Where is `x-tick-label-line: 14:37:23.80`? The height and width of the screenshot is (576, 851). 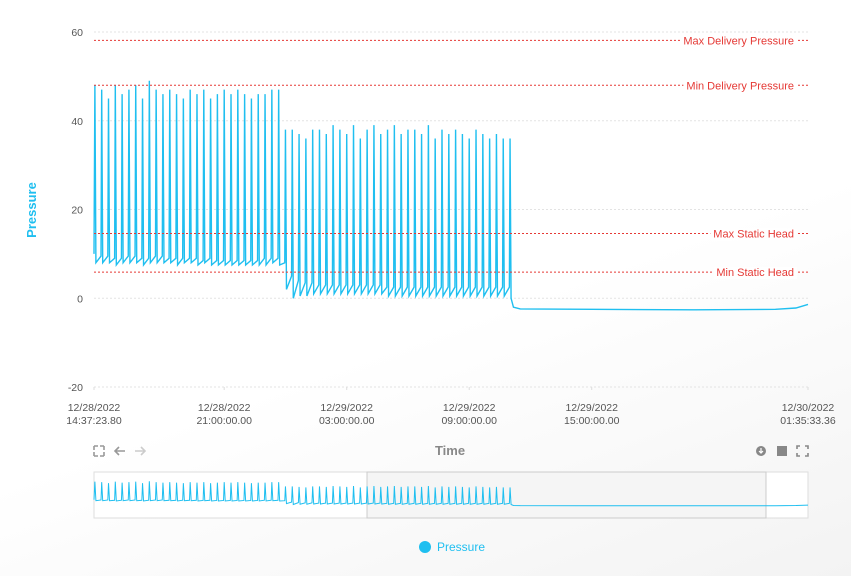
x-tick-label-line: 14:37:23.80 is located at coordinates (94, 421).